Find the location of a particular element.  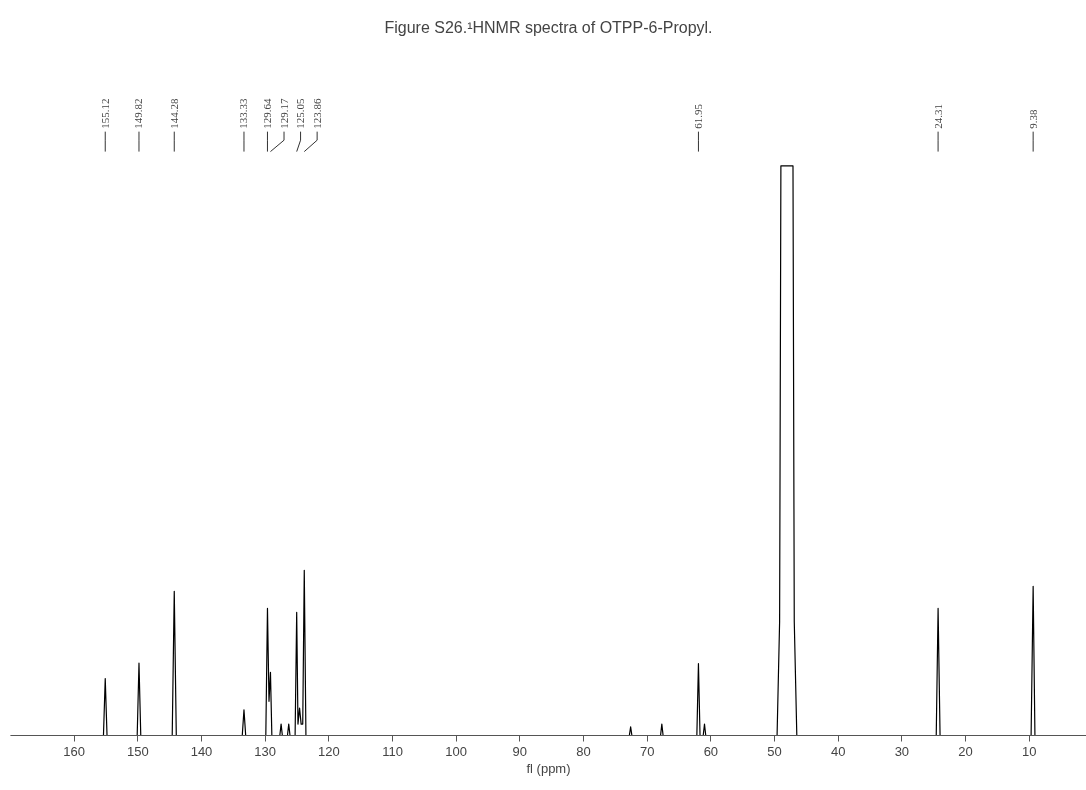

x-tick-label: 80 is located at coordinates (583, 751).